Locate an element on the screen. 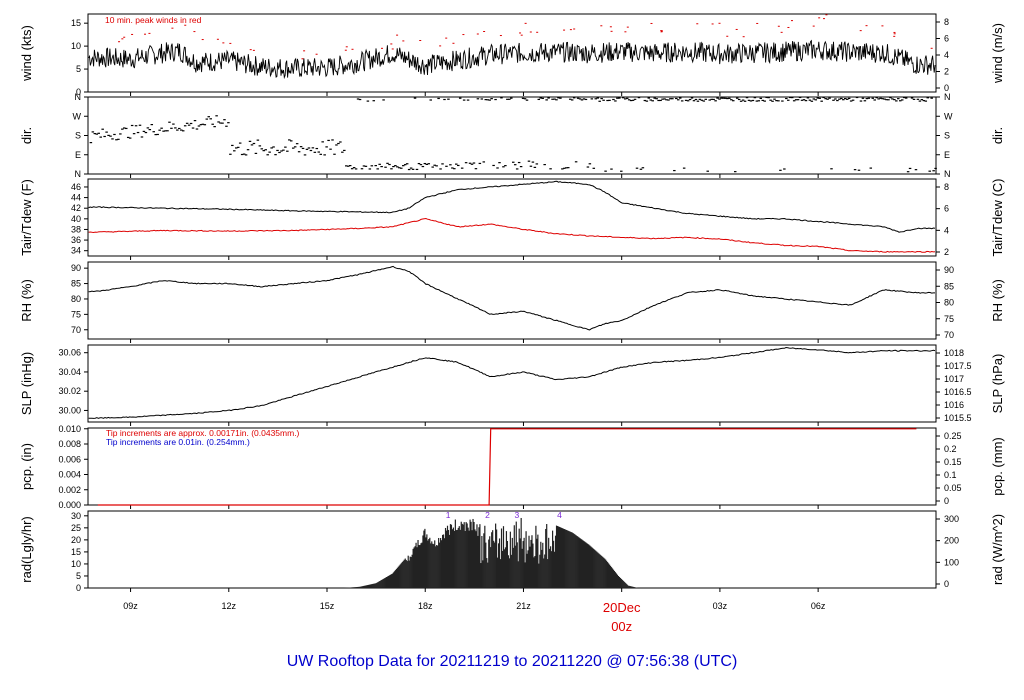  pcp-series-line is located at coordinates (507, 467).